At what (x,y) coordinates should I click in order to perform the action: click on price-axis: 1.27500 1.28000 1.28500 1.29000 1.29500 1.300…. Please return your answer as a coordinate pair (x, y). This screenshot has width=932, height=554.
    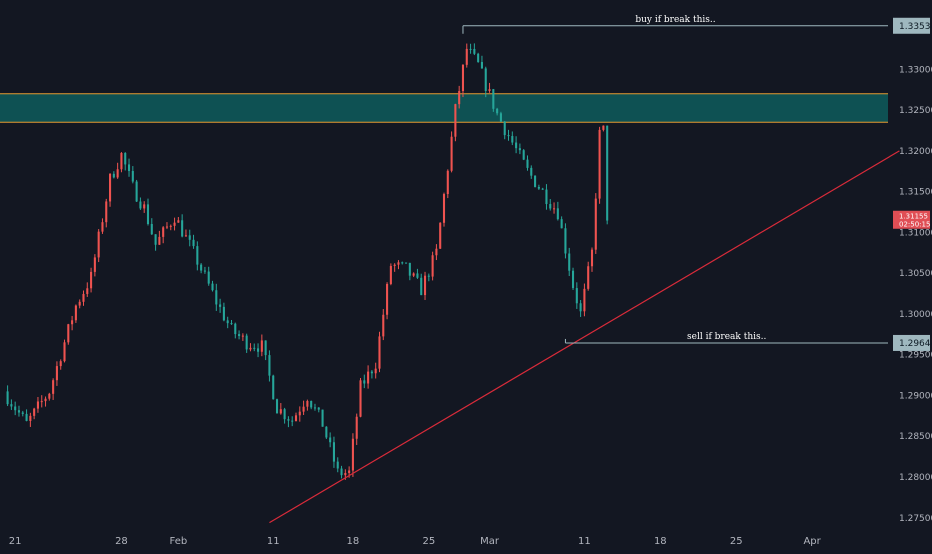
    Looking at the image, I should click on (912, 270).